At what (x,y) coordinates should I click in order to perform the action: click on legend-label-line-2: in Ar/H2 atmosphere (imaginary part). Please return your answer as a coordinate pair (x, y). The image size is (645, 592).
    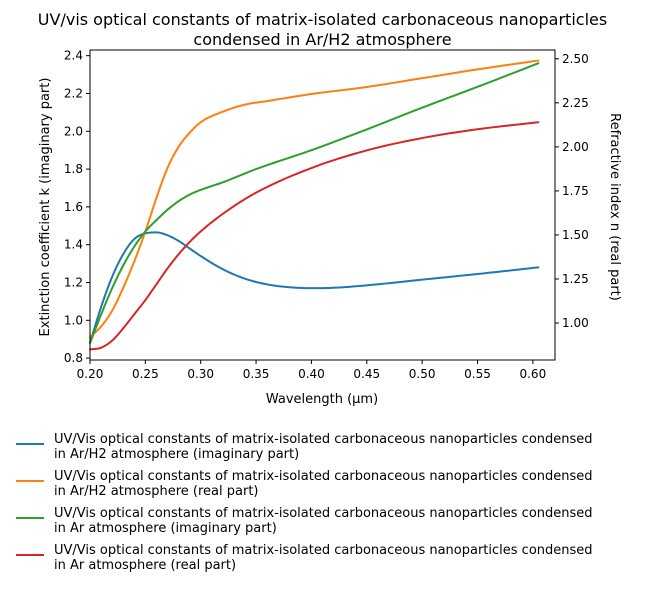
    Looking at the image, I should click on (177, 454).